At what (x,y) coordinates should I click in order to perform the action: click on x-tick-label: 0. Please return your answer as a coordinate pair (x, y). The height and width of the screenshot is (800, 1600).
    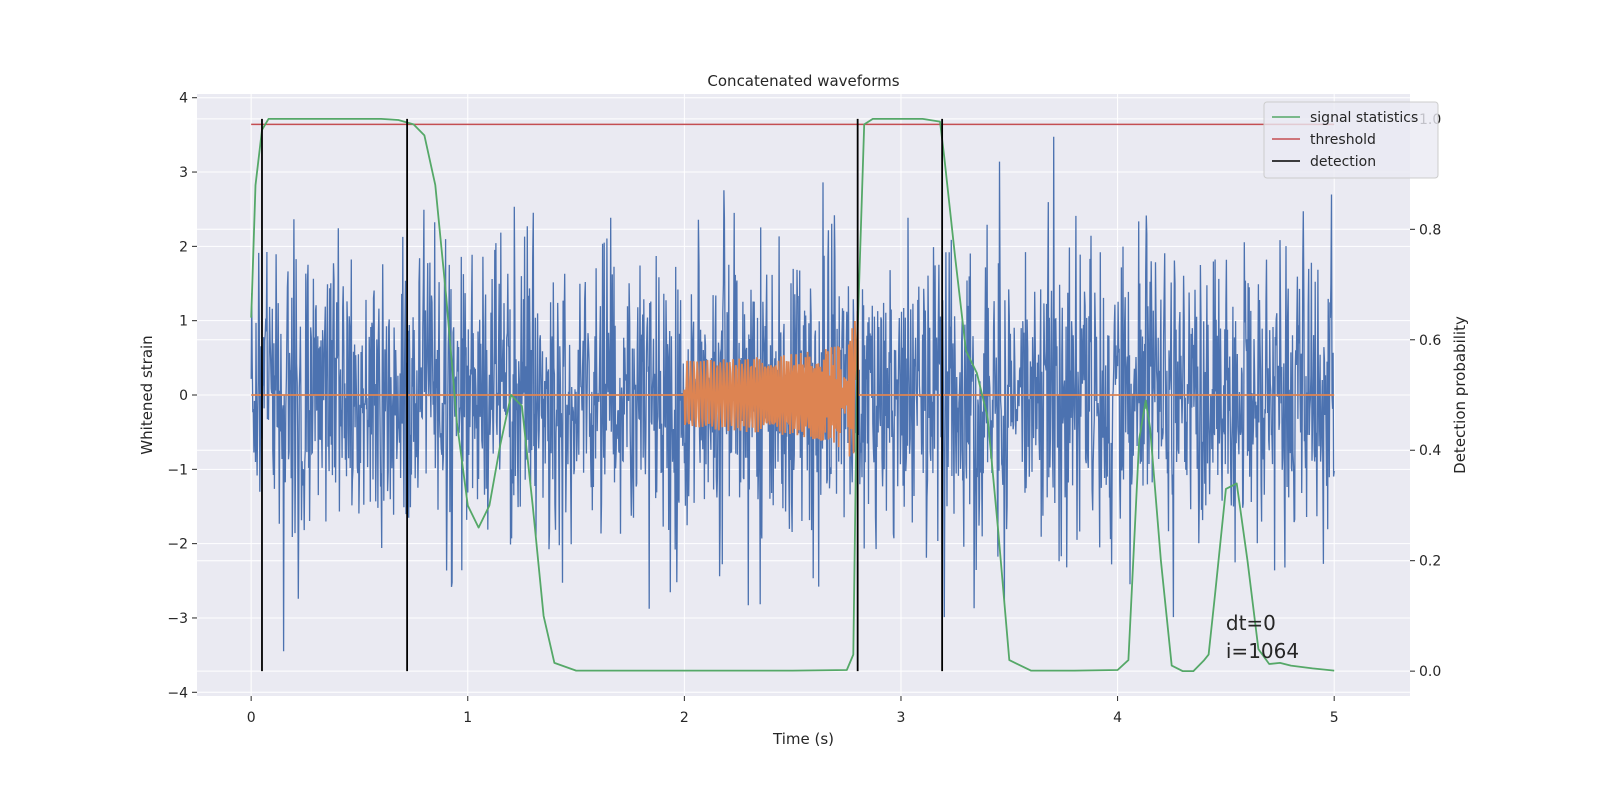
    Looking at the image, I should click on (251, 718).